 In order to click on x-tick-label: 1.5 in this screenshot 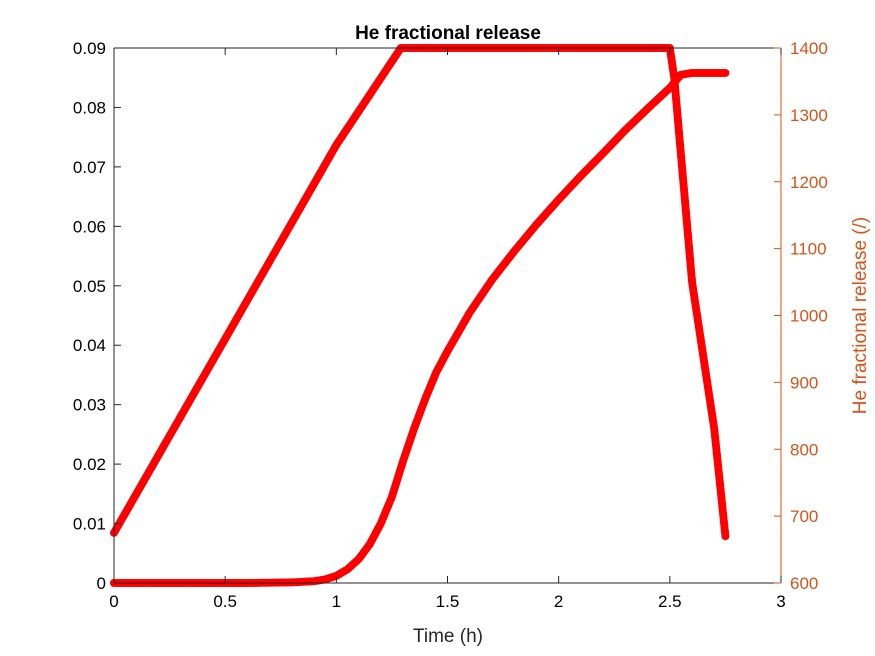, I will do `click(448, 601)`.